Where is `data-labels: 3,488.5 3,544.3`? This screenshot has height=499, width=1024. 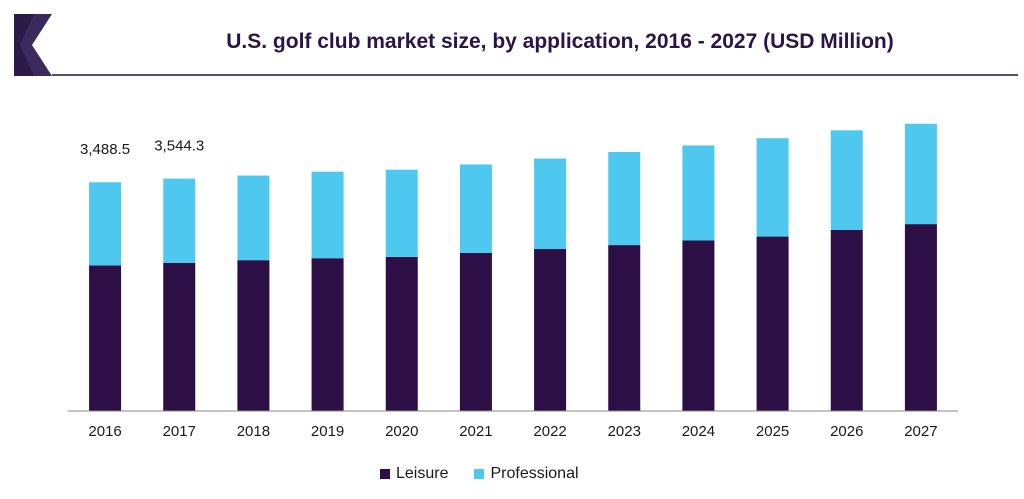 data-labels: 3,488.5 3,544.3 is located at coordinates (142, 148).